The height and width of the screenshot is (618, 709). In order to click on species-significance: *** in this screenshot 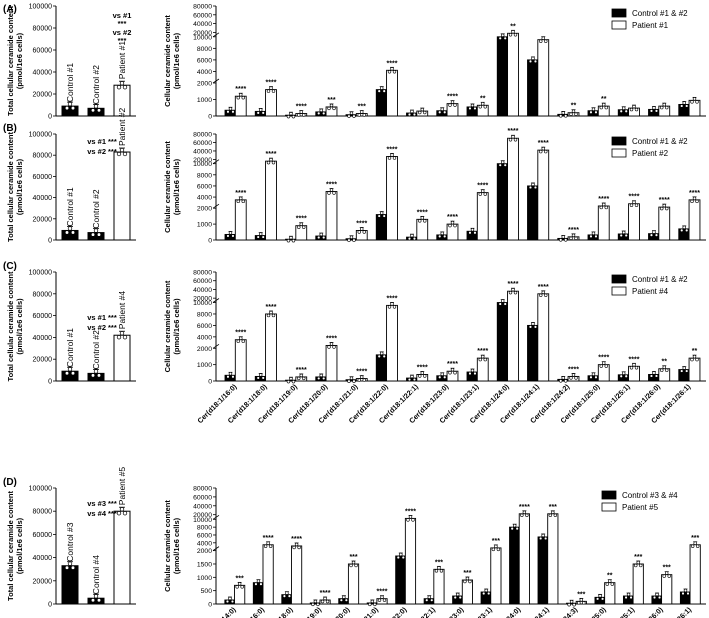, I will do `click(362, 107)`.